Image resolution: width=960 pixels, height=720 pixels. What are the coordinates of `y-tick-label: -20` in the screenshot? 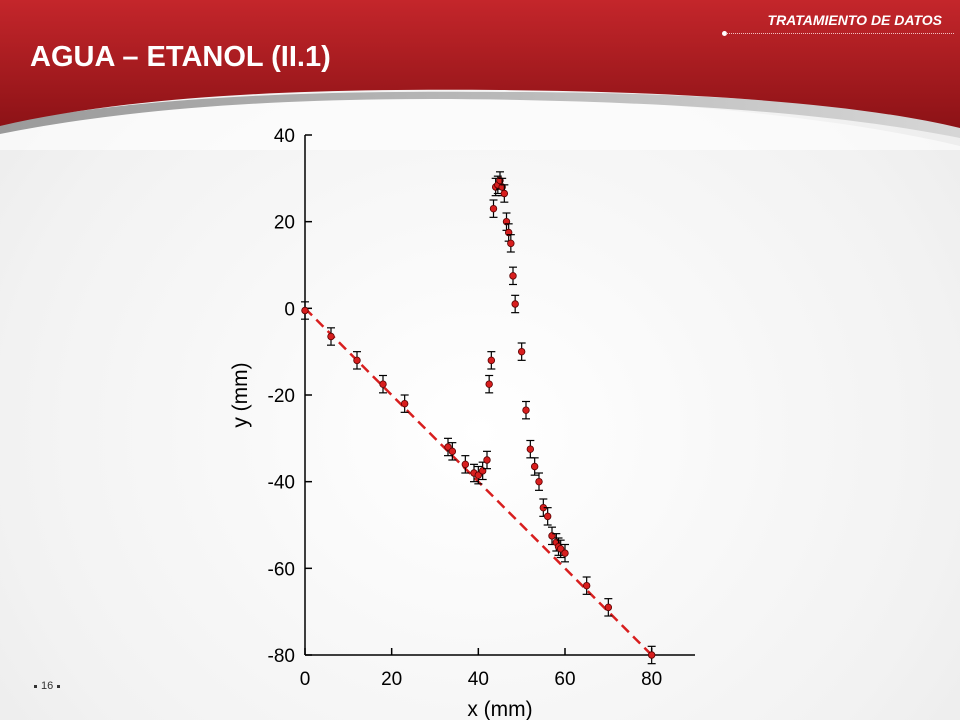 It's located at (281, 396).